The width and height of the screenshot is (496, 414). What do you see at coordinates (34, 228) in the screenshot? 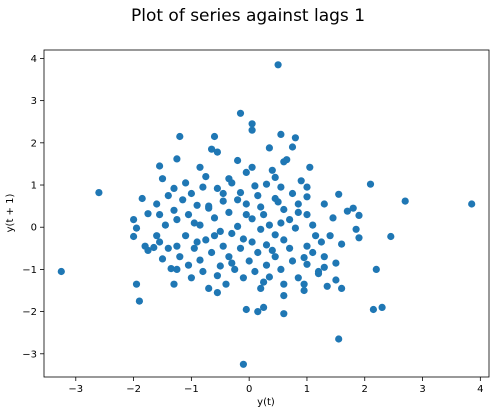
I see `y-tick-label: 0` at bounding box center [34, 228].